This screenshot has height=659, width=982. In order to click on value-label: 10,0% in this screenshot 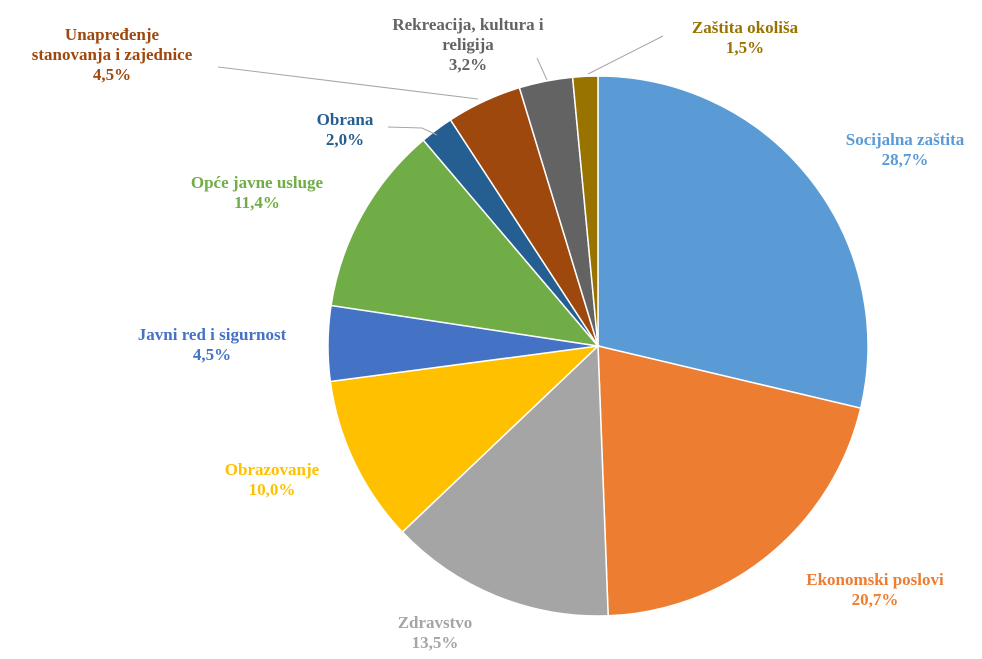, I will do `click(272, 489)`.